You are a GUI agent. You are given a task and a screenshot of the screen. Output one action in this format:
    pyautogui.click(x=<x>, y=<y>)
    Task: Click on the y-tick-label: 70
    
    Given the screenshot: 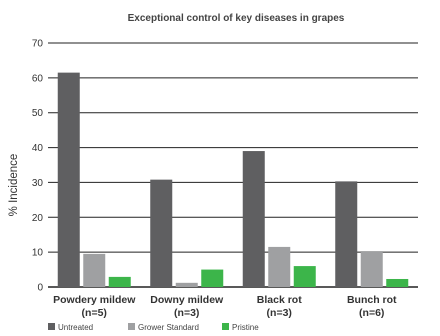 What is the action you would take?
    pyautogui.click(x=38, y=44)
    